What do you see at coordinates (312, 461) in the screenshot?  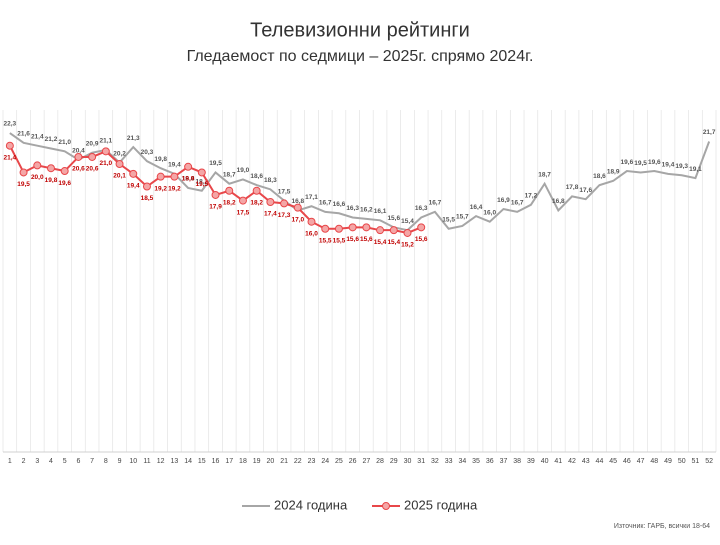 I see `x-tick-label: 23` at bounding box center [312, 461].